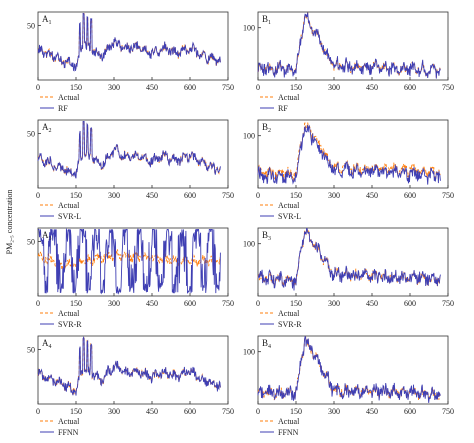 The image size is (474, 443). What do you see at coordinates (68, 432) in the screenshot?
I see `panel-a4-legend-label-ffnn: FFNN` at bounding box center [68, 432].